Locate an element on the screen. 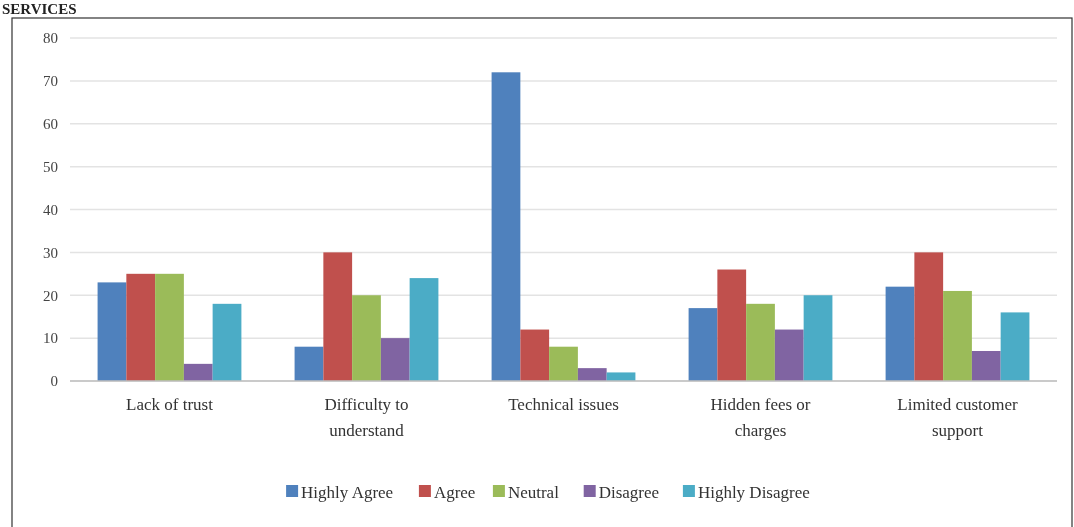 Image resolution: width=1074 pixels, height=527 pixels. x-tick-label: Lack of trust is located at coordinates (170, 404).